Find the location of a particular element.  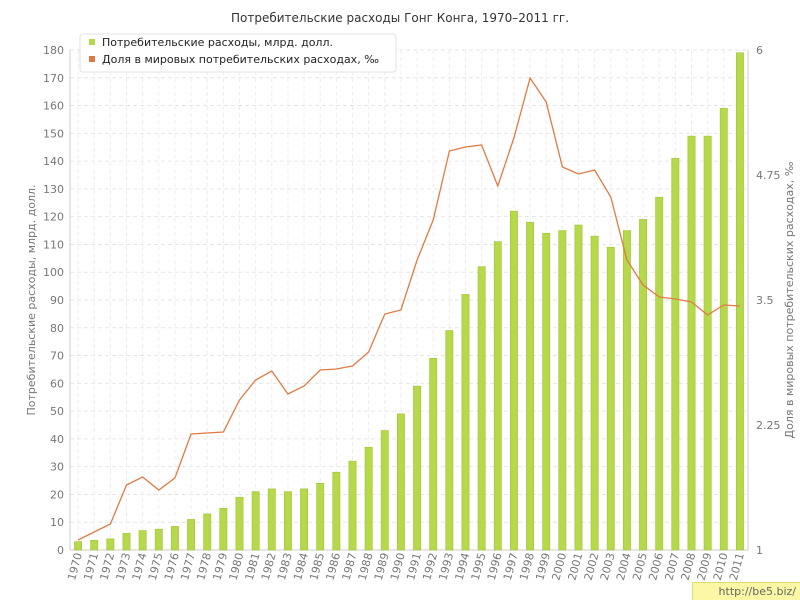

legend-box is located at coordinates (238, 53).